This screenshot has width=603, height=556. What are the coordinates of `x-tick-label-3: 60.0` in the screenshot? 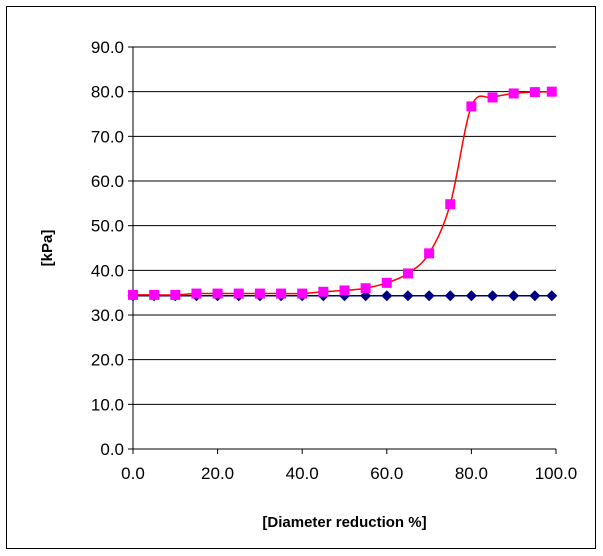 It's located at (386, 473).